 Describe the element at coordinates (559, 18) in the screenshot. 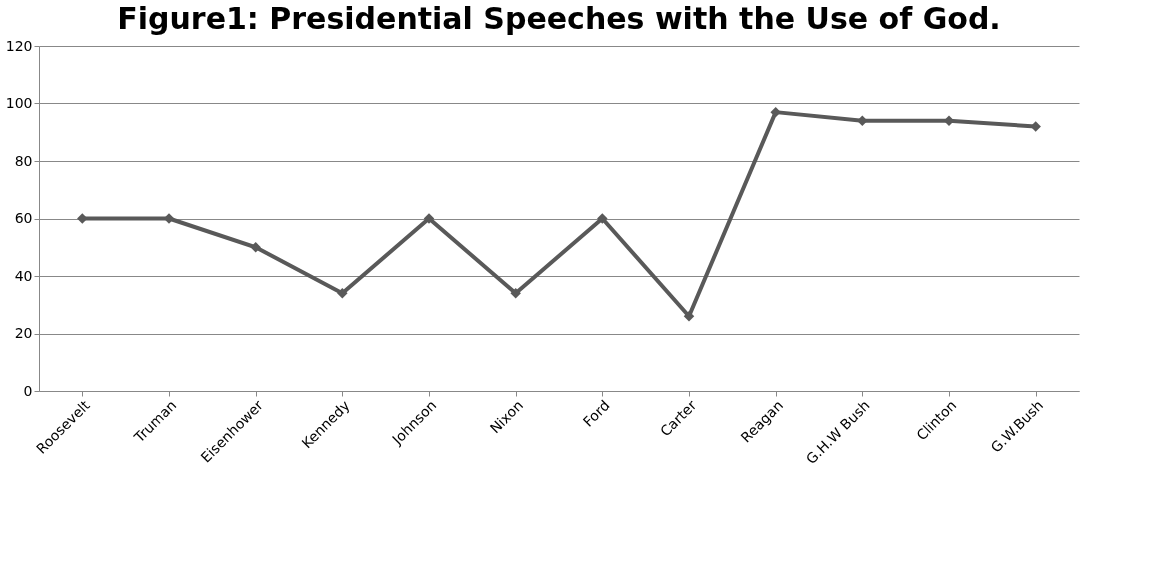

I see `chart-title: Figure1: Presidential Speeches with the Use of God.` at that location.